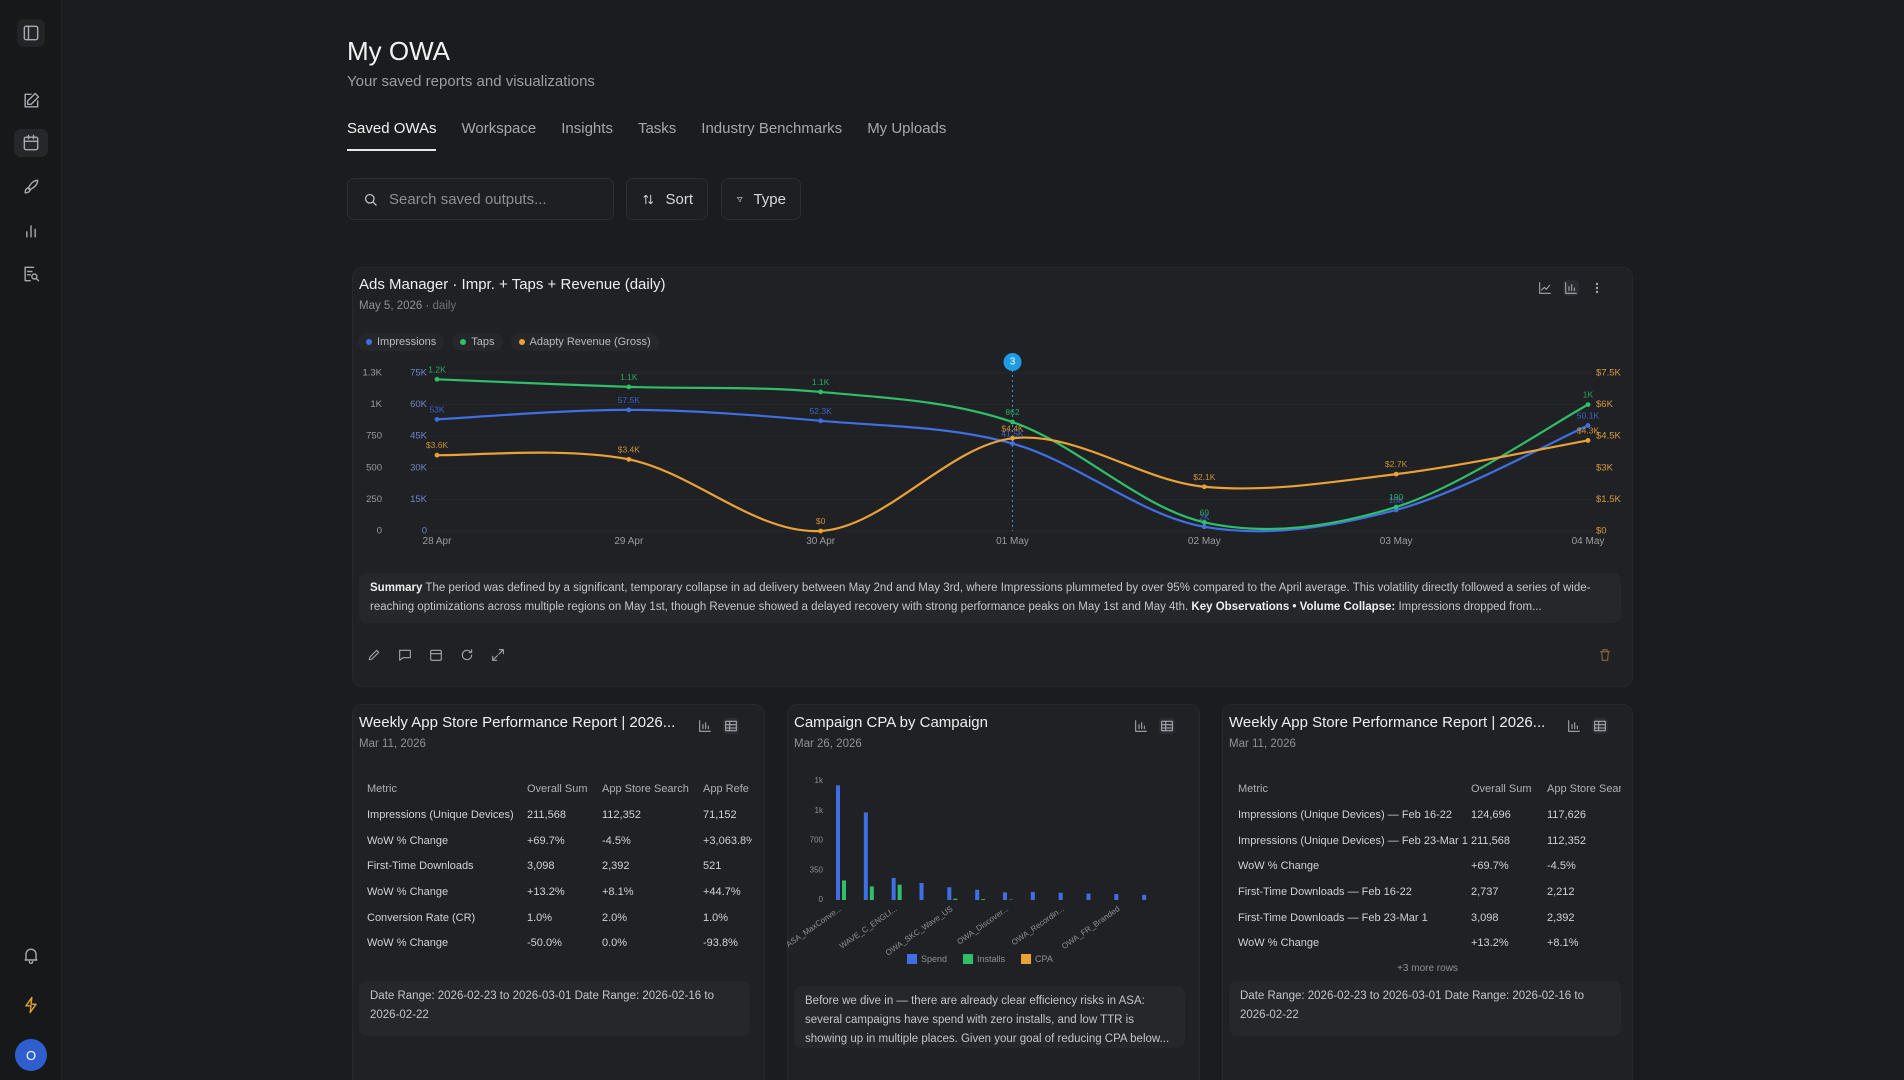 The image size is (1904, 1080). What do you see at coordinates (821, 541) in the screenshot?
I see `x-tick-label: 30 Apr` at bounding box center [821, 541].